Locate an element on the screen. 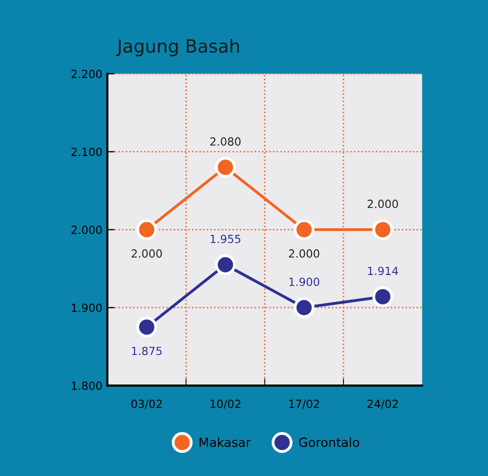 The image size is (488, 476). data-label: 1.914 is located at coordinates (383, 271).